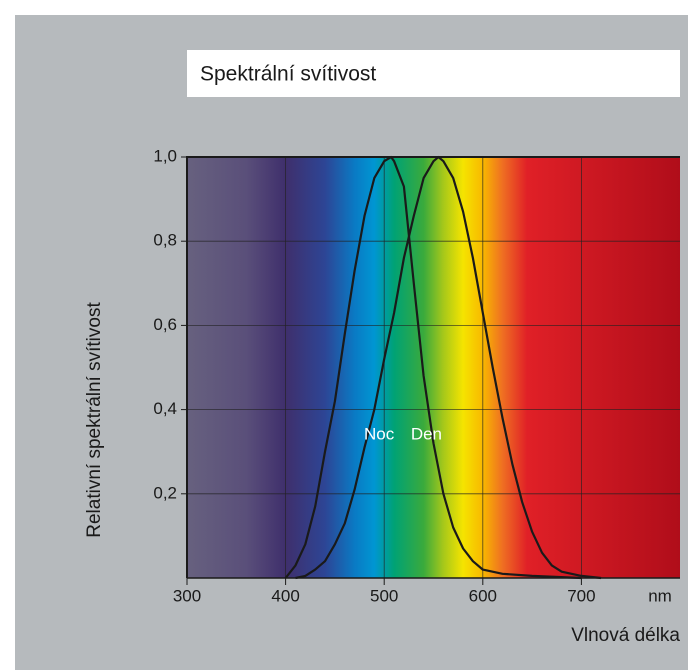 The height and width of the screenshot is (670, 688). What do you see at coordinates (581, 595) in the screenshot?
I see `x-tick-label: 700` at bounding box center [581, 595].